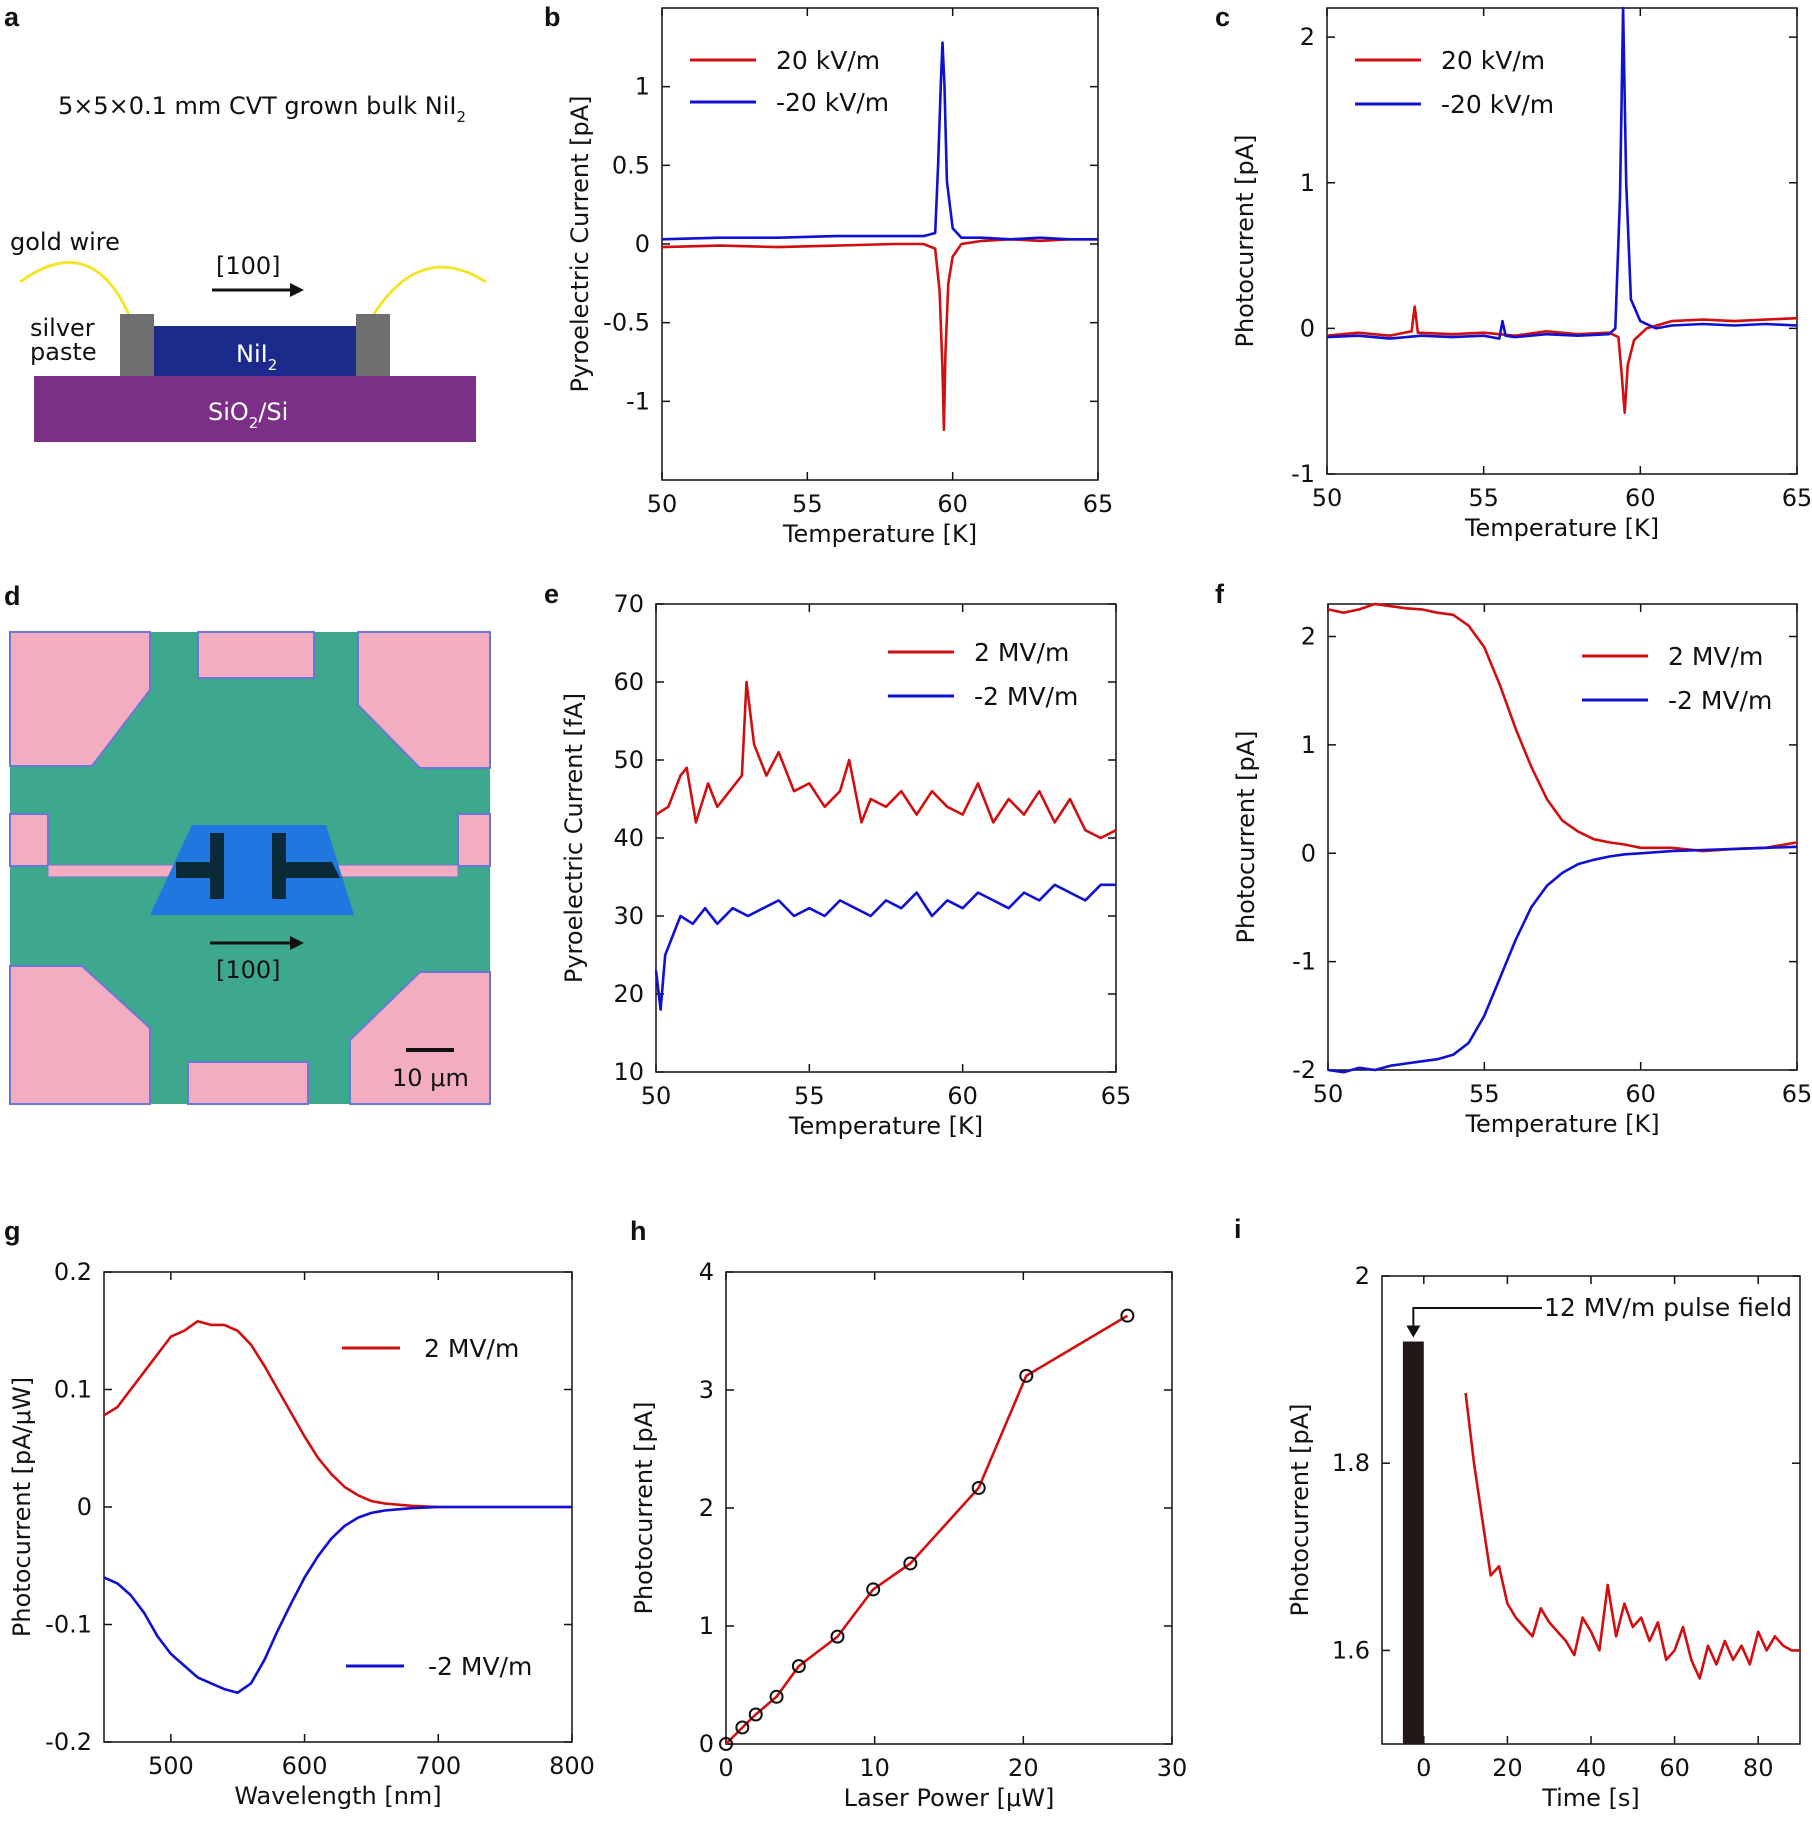 The height and width of the screenshot is (1821, 1812). Describe the element at coordinates (305, 1766) in the screenshot. I see `x-tick-label-g: 600` at that location.